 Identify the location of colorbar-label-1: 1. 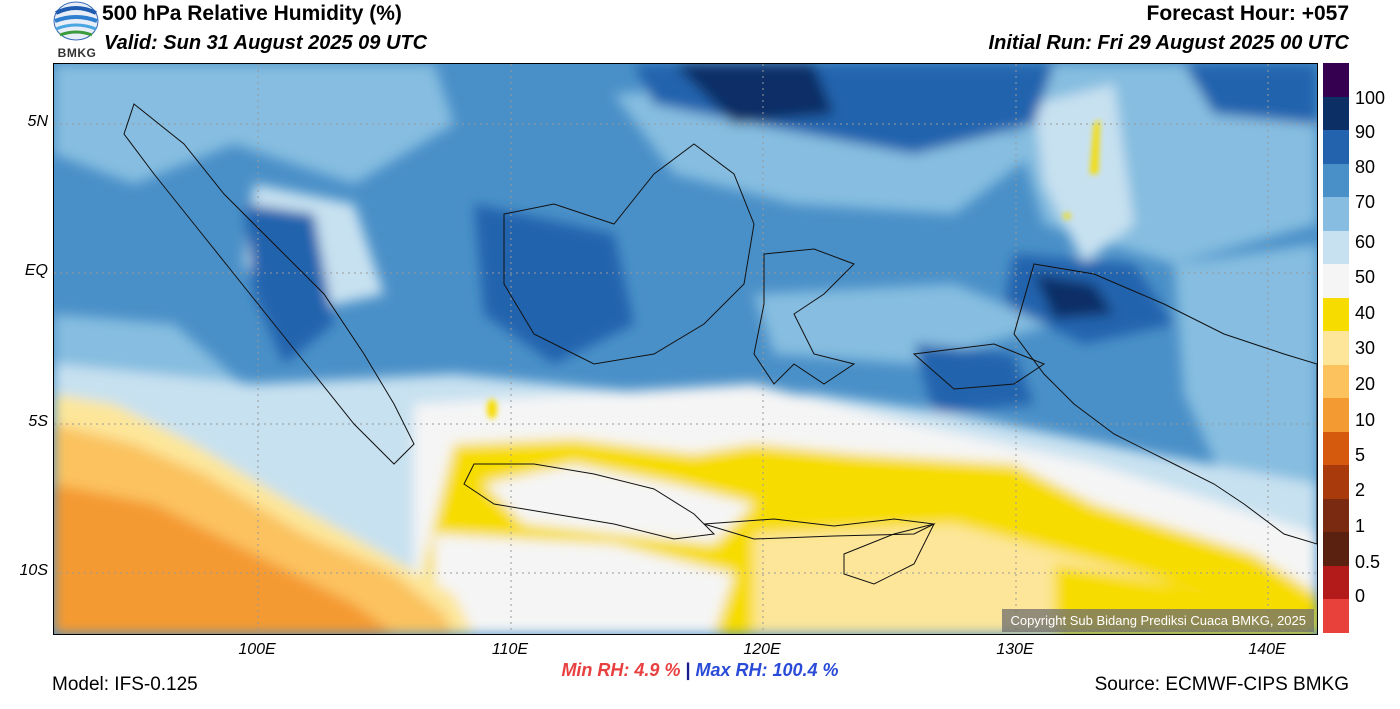
(1360, 526).